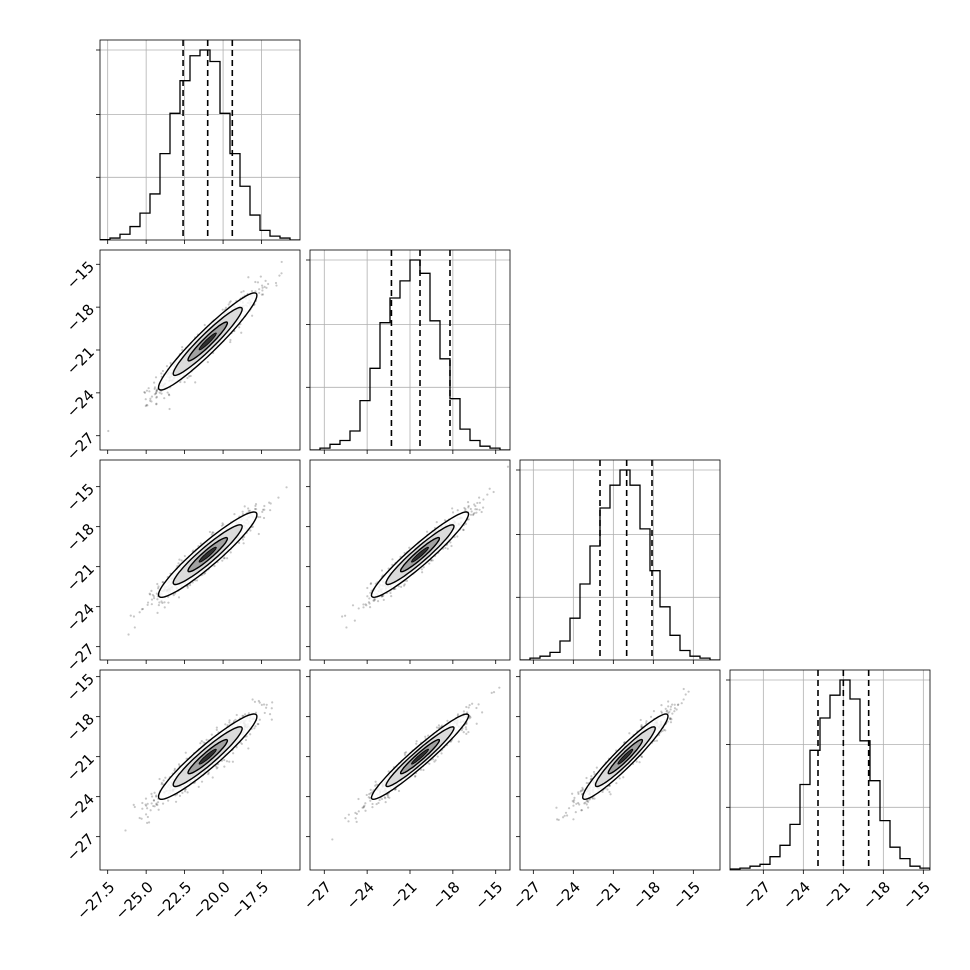 This screenshot has width=970, height=970. I want to click on scatter-panel-3-0: −27−24−21−18−15−27.5−25.0−22.5−20.0−17.5, so click(182, 796).